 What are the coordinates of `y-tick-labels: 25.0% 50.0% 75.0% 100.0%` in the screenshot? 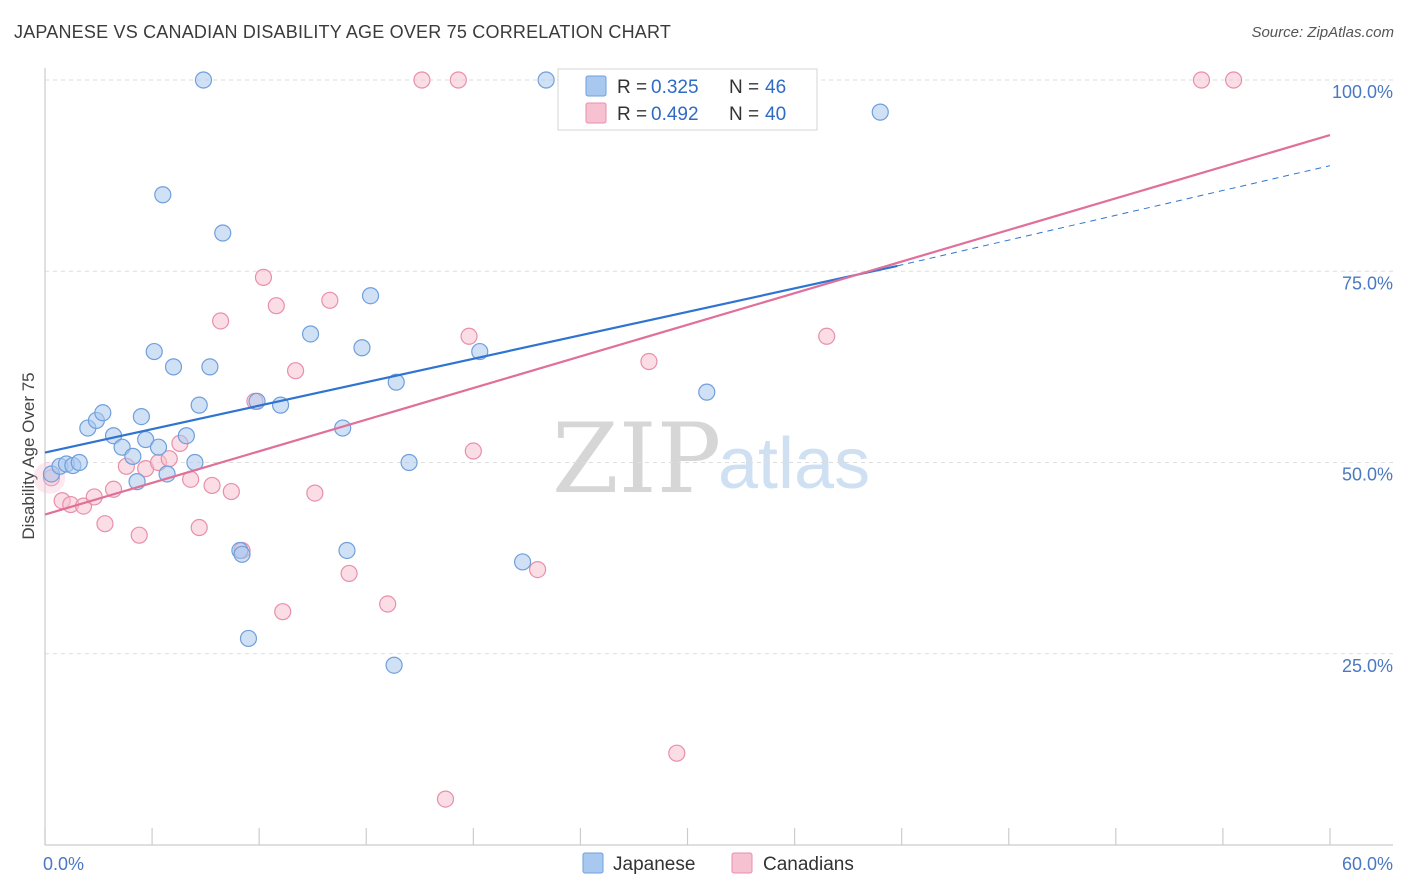 It's located at (1362, 379).